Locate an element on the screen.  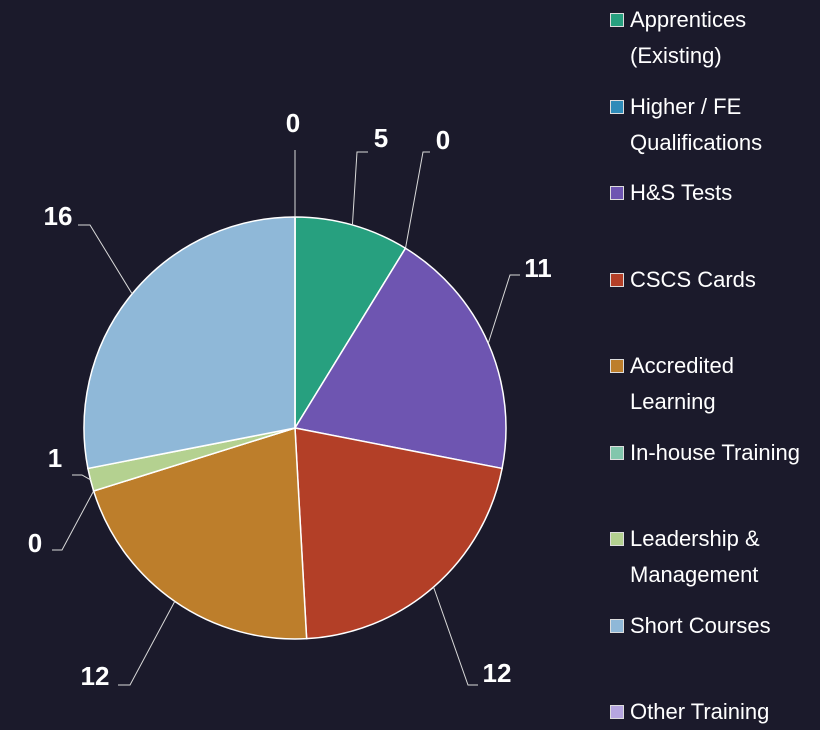
legend-item: H&S Tests is located at coordinates (712, 193).